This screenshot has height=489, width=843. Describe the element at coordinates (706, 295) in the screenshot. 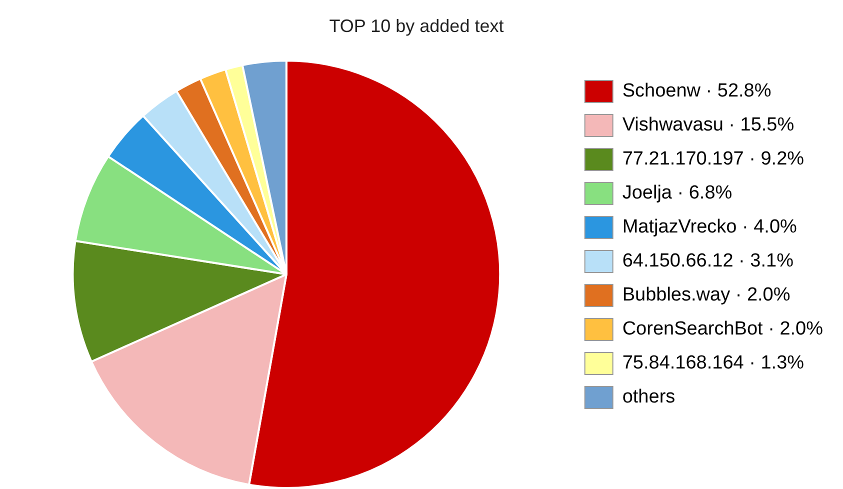

I see `legend-label: Bubbles.way · 2.0%` at that location.